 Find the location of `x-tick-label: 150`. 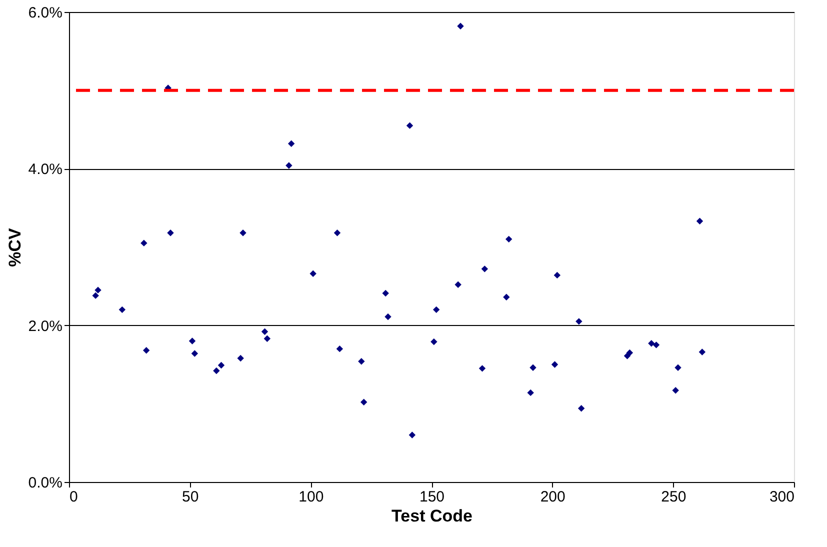

x-tick-label: 150 is located at coordinates (432, 497).